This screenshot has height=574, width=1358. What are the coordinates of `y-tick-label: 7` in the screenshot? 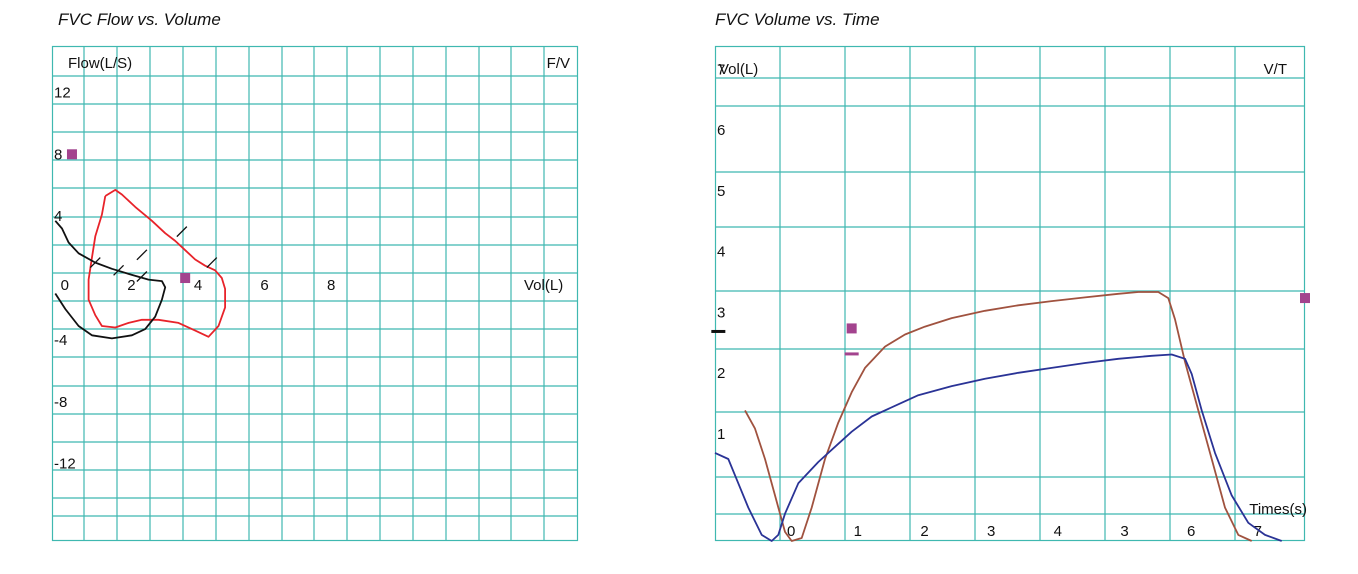 It's located at (721, 69).